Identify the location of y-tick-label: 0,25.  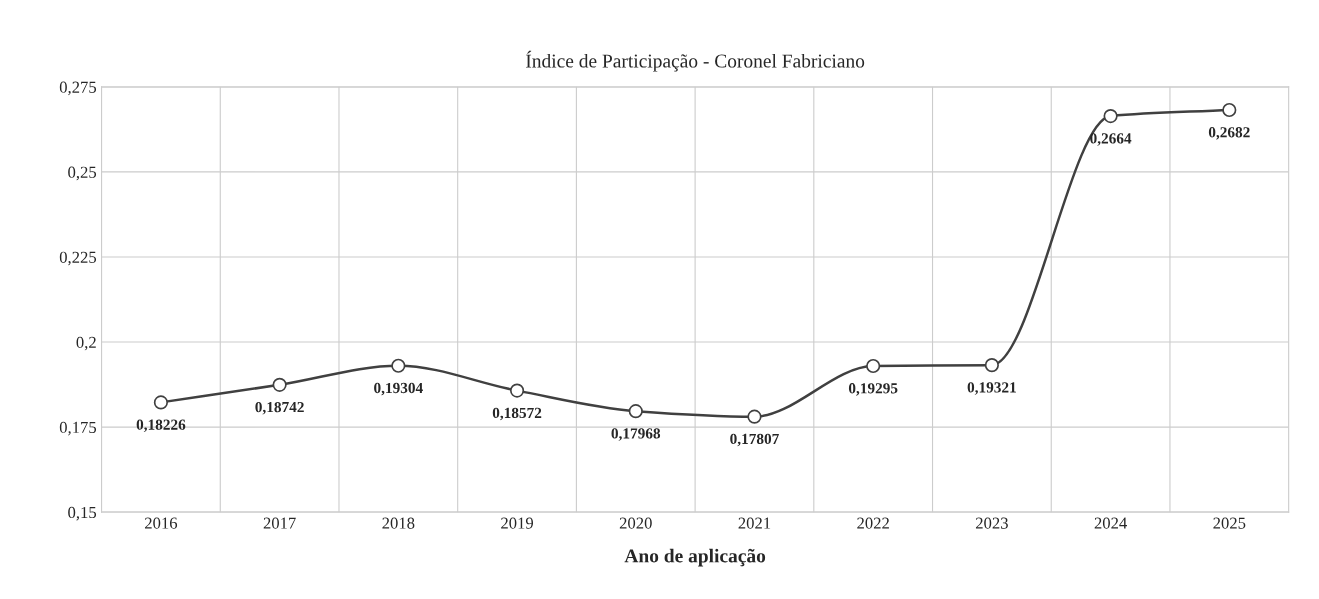
(82, 173).